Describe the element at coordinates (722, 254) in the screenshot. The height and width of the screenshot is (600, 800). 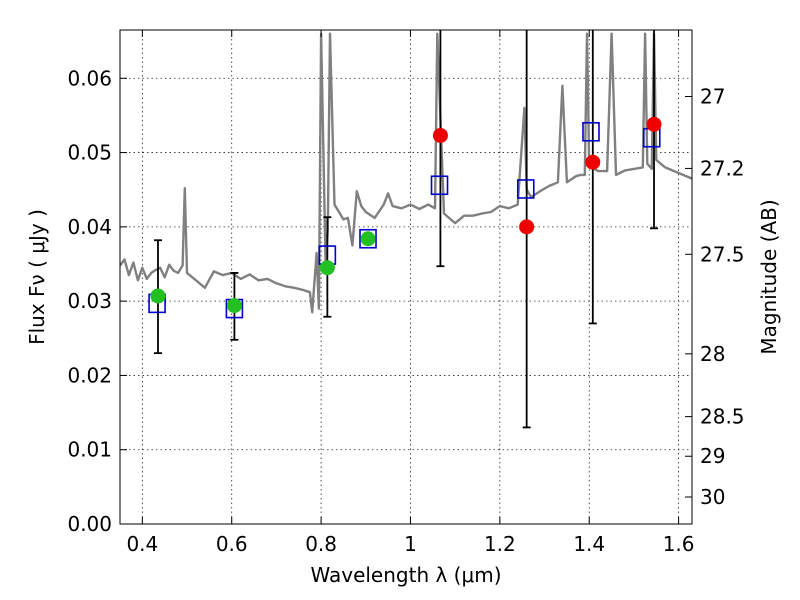
I see `y2-tick-label: 27.5` at that location.